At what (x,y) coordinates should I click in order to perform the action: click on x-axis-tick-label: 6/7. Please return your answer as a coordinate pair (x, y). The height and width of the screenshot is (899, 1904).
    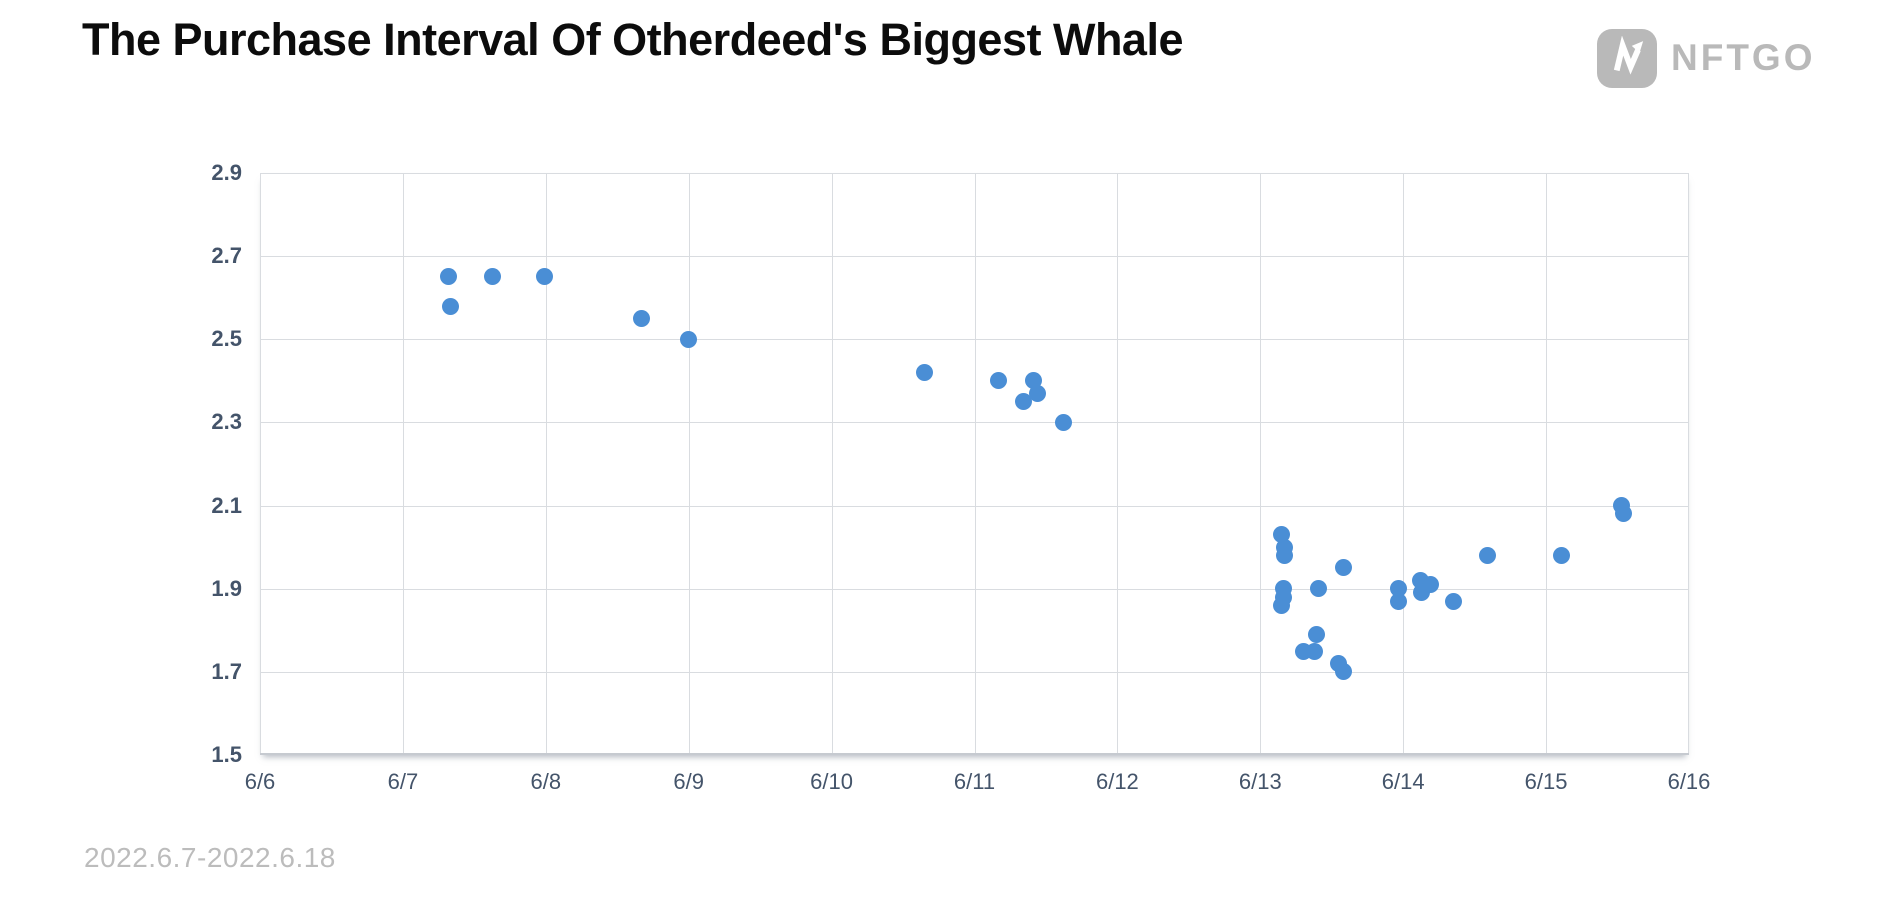
    Looking at the image, I should click on (403, 781).